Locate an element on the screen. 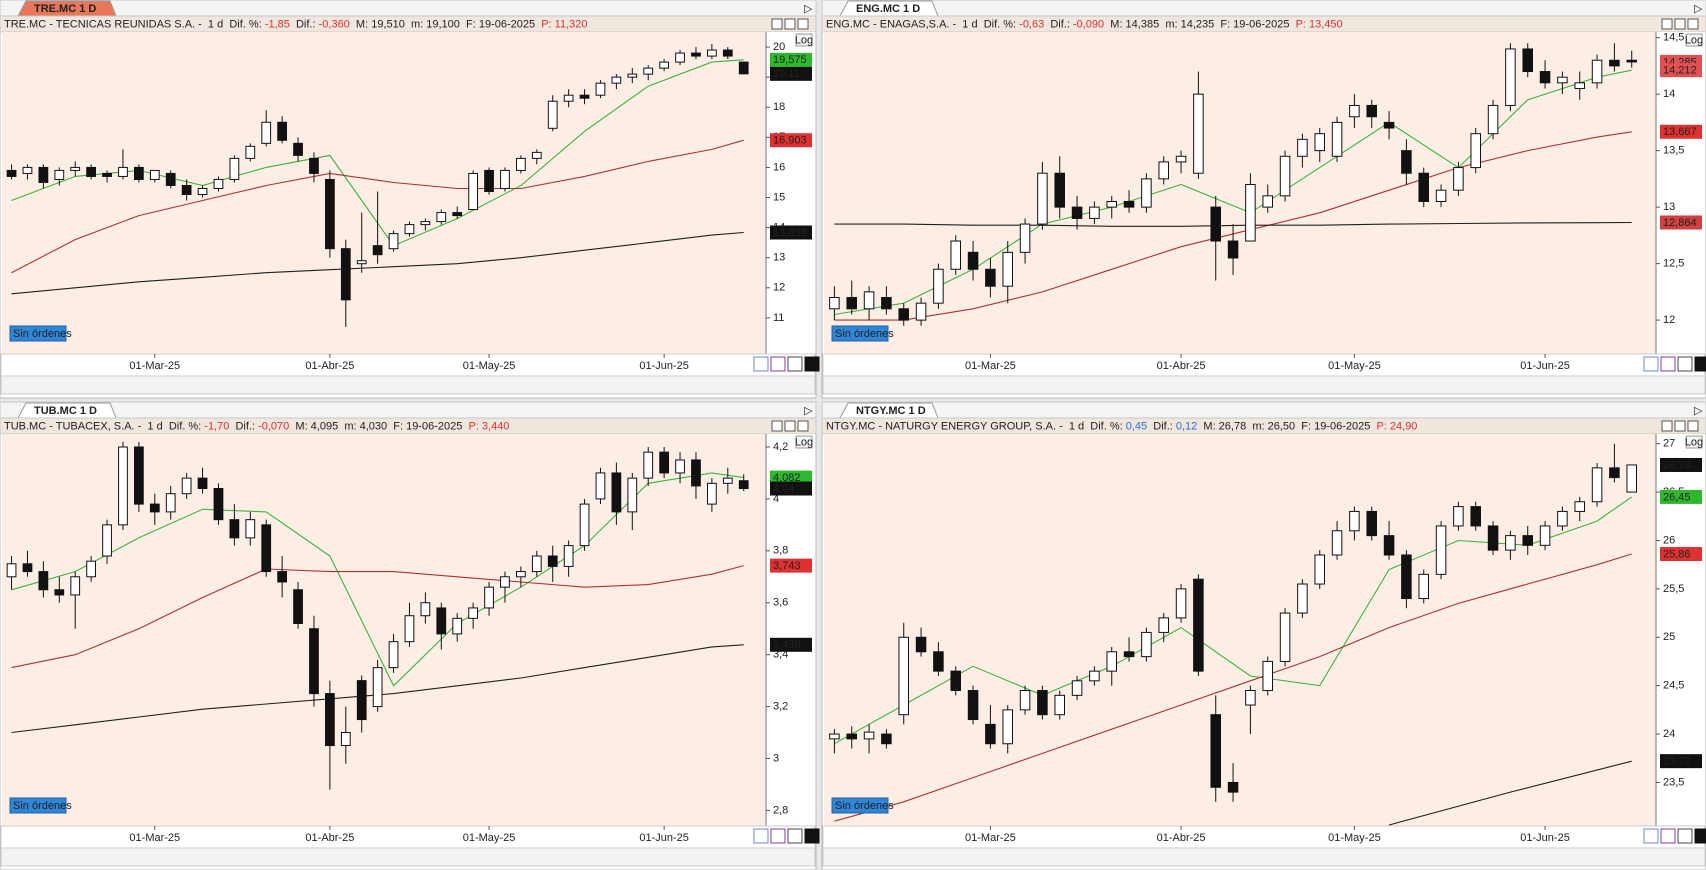 The width and height of the screenshot is (1706, 870). header-part: TUB.MC - TUBACEX, S.A. - 1 d Dif. %: is located at coordinates (104, 426).